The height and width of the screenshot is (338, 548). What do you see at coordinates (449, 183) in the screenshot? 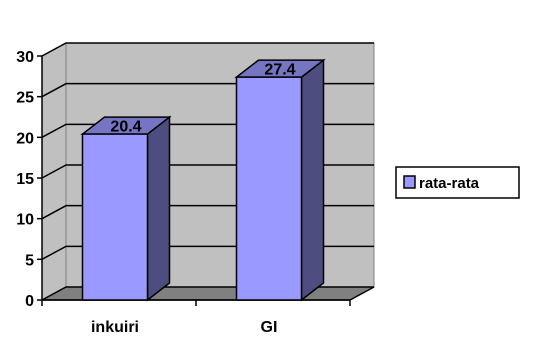
I see `legend-label: rata-rata` at bounding box center [449, 183].